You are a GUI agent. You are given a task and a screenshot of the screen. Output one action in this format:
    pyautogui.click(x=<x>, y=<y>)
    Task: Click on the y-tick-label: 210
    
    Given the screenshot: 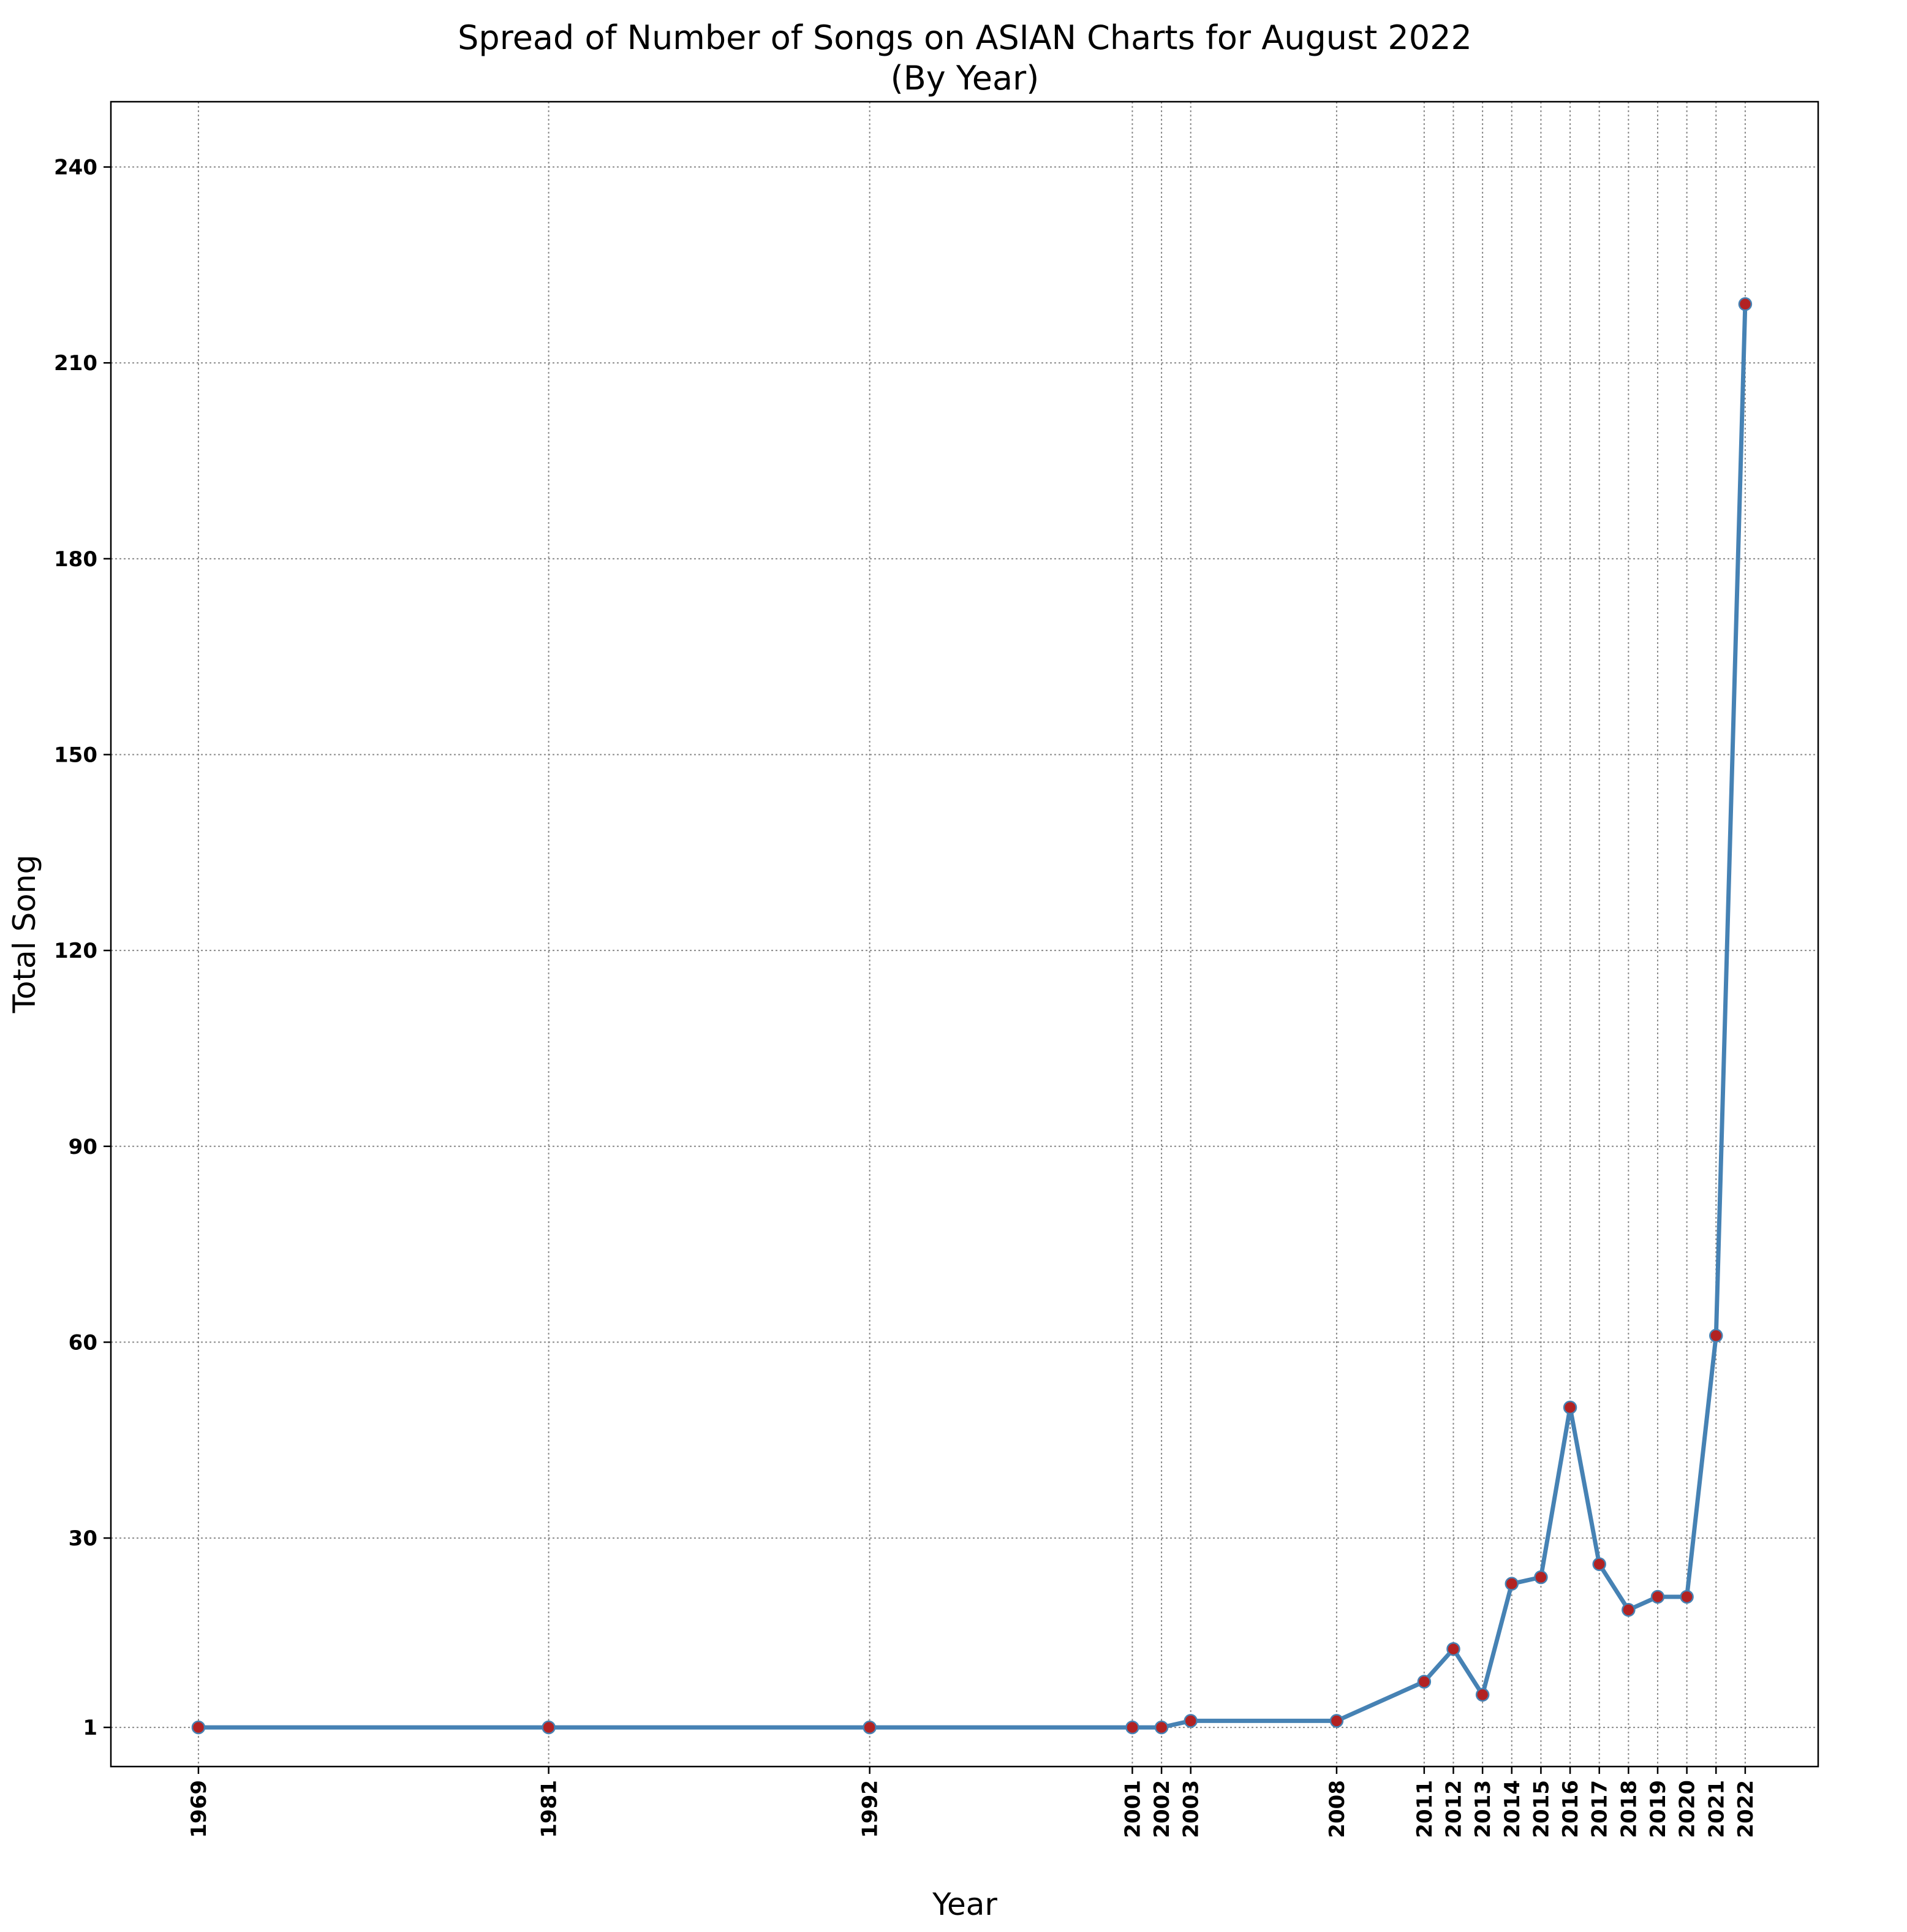 What is the action you would take?
    pyautogui.click(x=75, y=363)
    